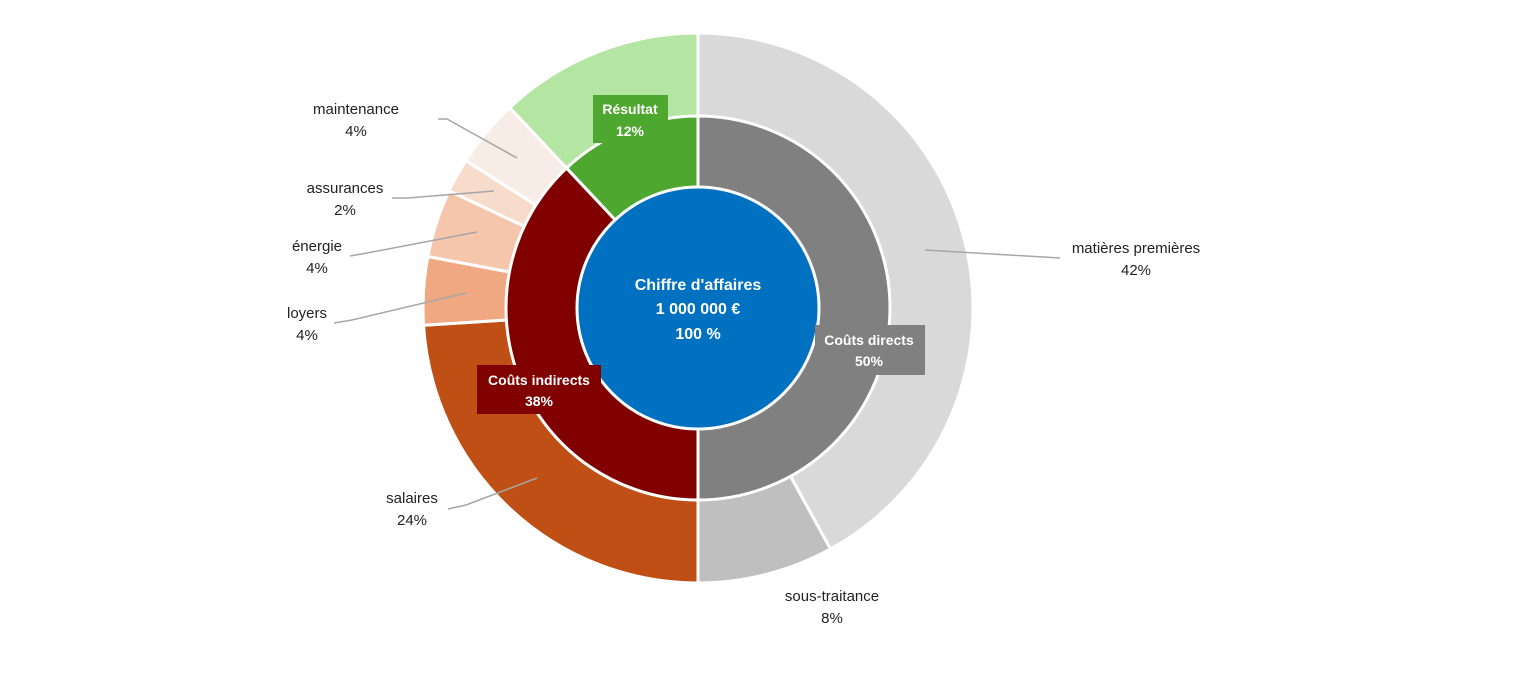 Image resolution: width=1514 pixels, height=695 pixels. I want to click on leader-line-energie, so click(413, 244).